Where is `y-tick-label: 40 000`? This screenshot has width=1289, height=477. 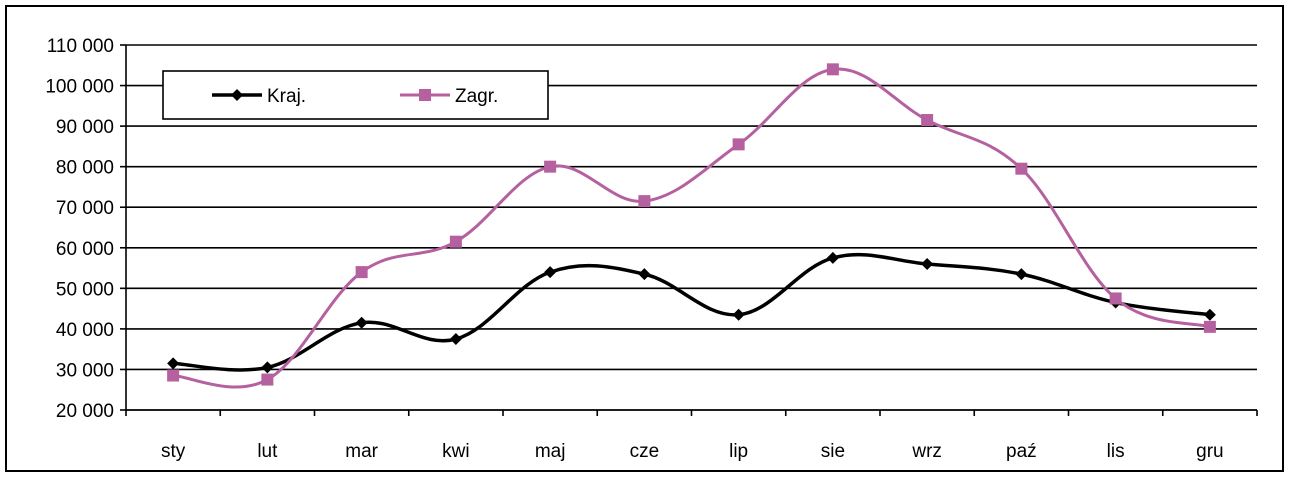 y-tick-label: 40 000 is located at coordinates (85, 330).